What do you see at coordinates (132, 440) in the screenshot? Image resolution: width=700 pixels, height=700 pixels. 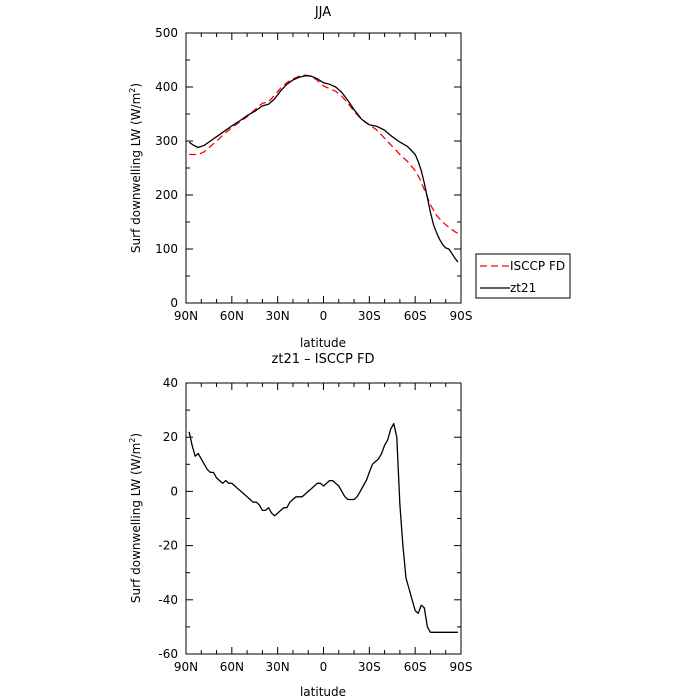 I see `bottom-y-axis-label-sup: 2` at bounding box center [132, 440].